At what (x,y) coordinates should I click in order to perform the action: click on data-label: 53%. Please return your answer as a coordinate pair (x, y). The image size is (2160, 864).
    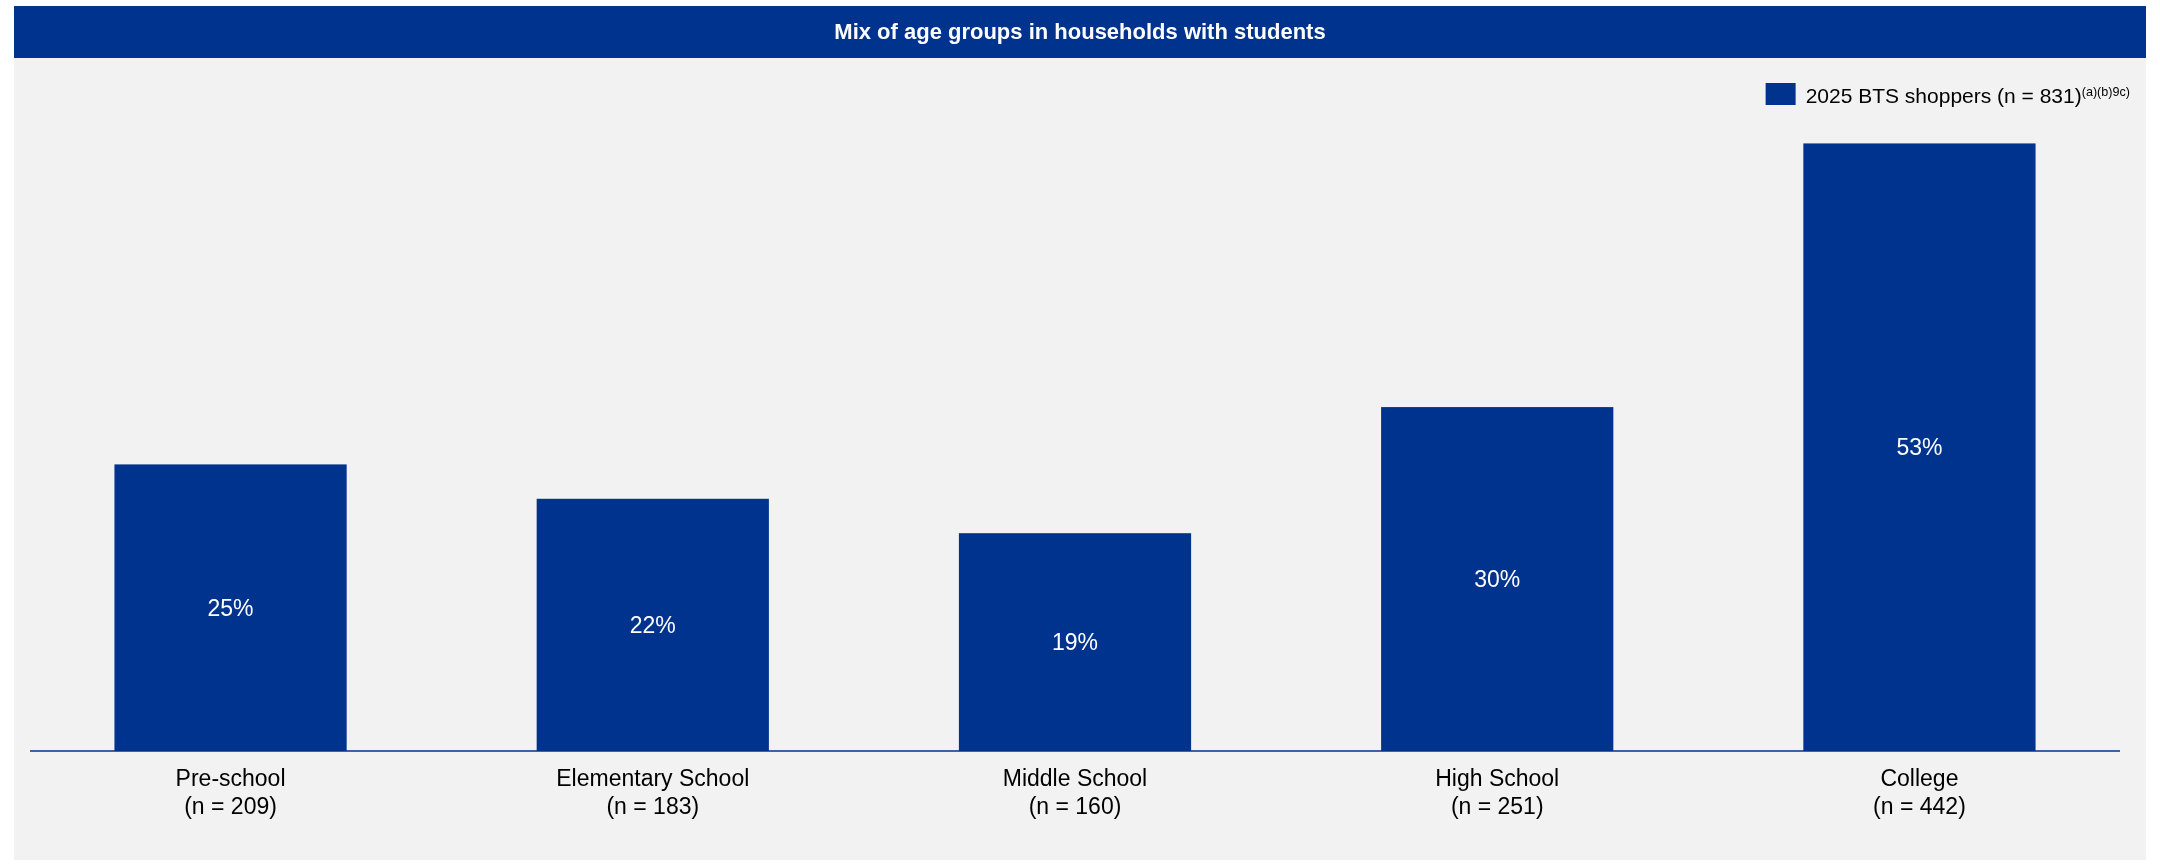
    Looking at the image, I should click on (1919, 447).